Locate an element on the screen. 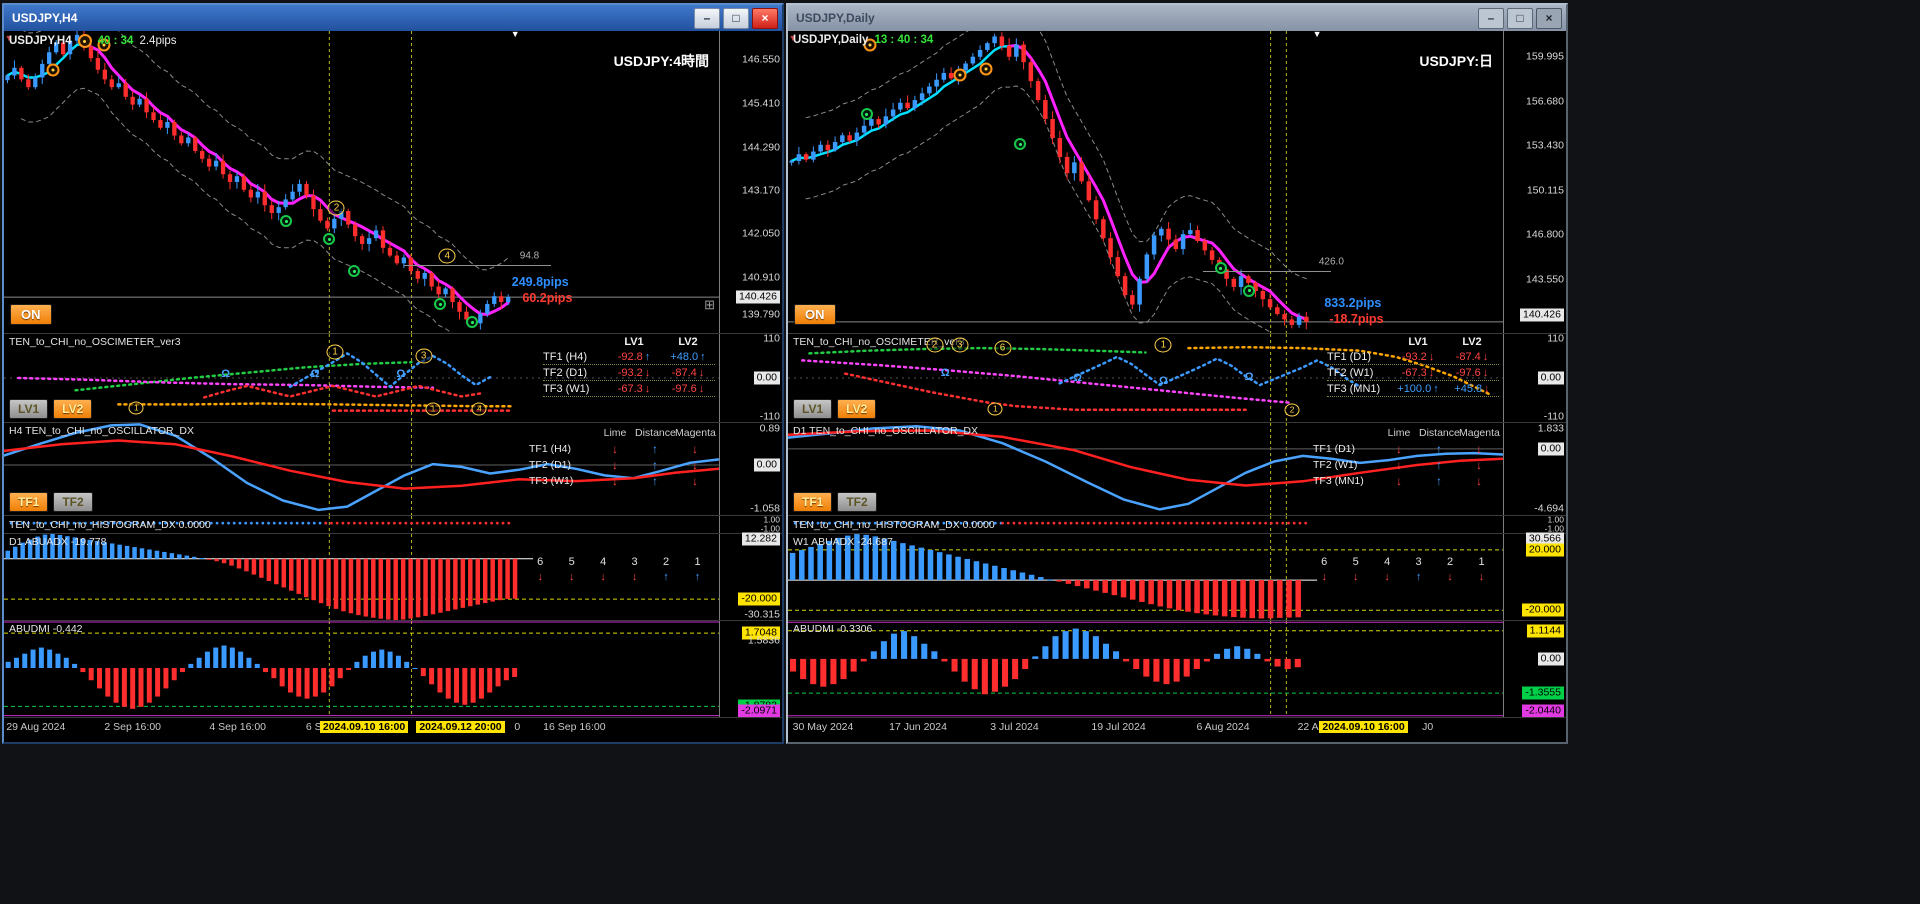 The height and width of the screenshot is (904, 1920). scale-label: 110 is located at coordinates (1555, 338).